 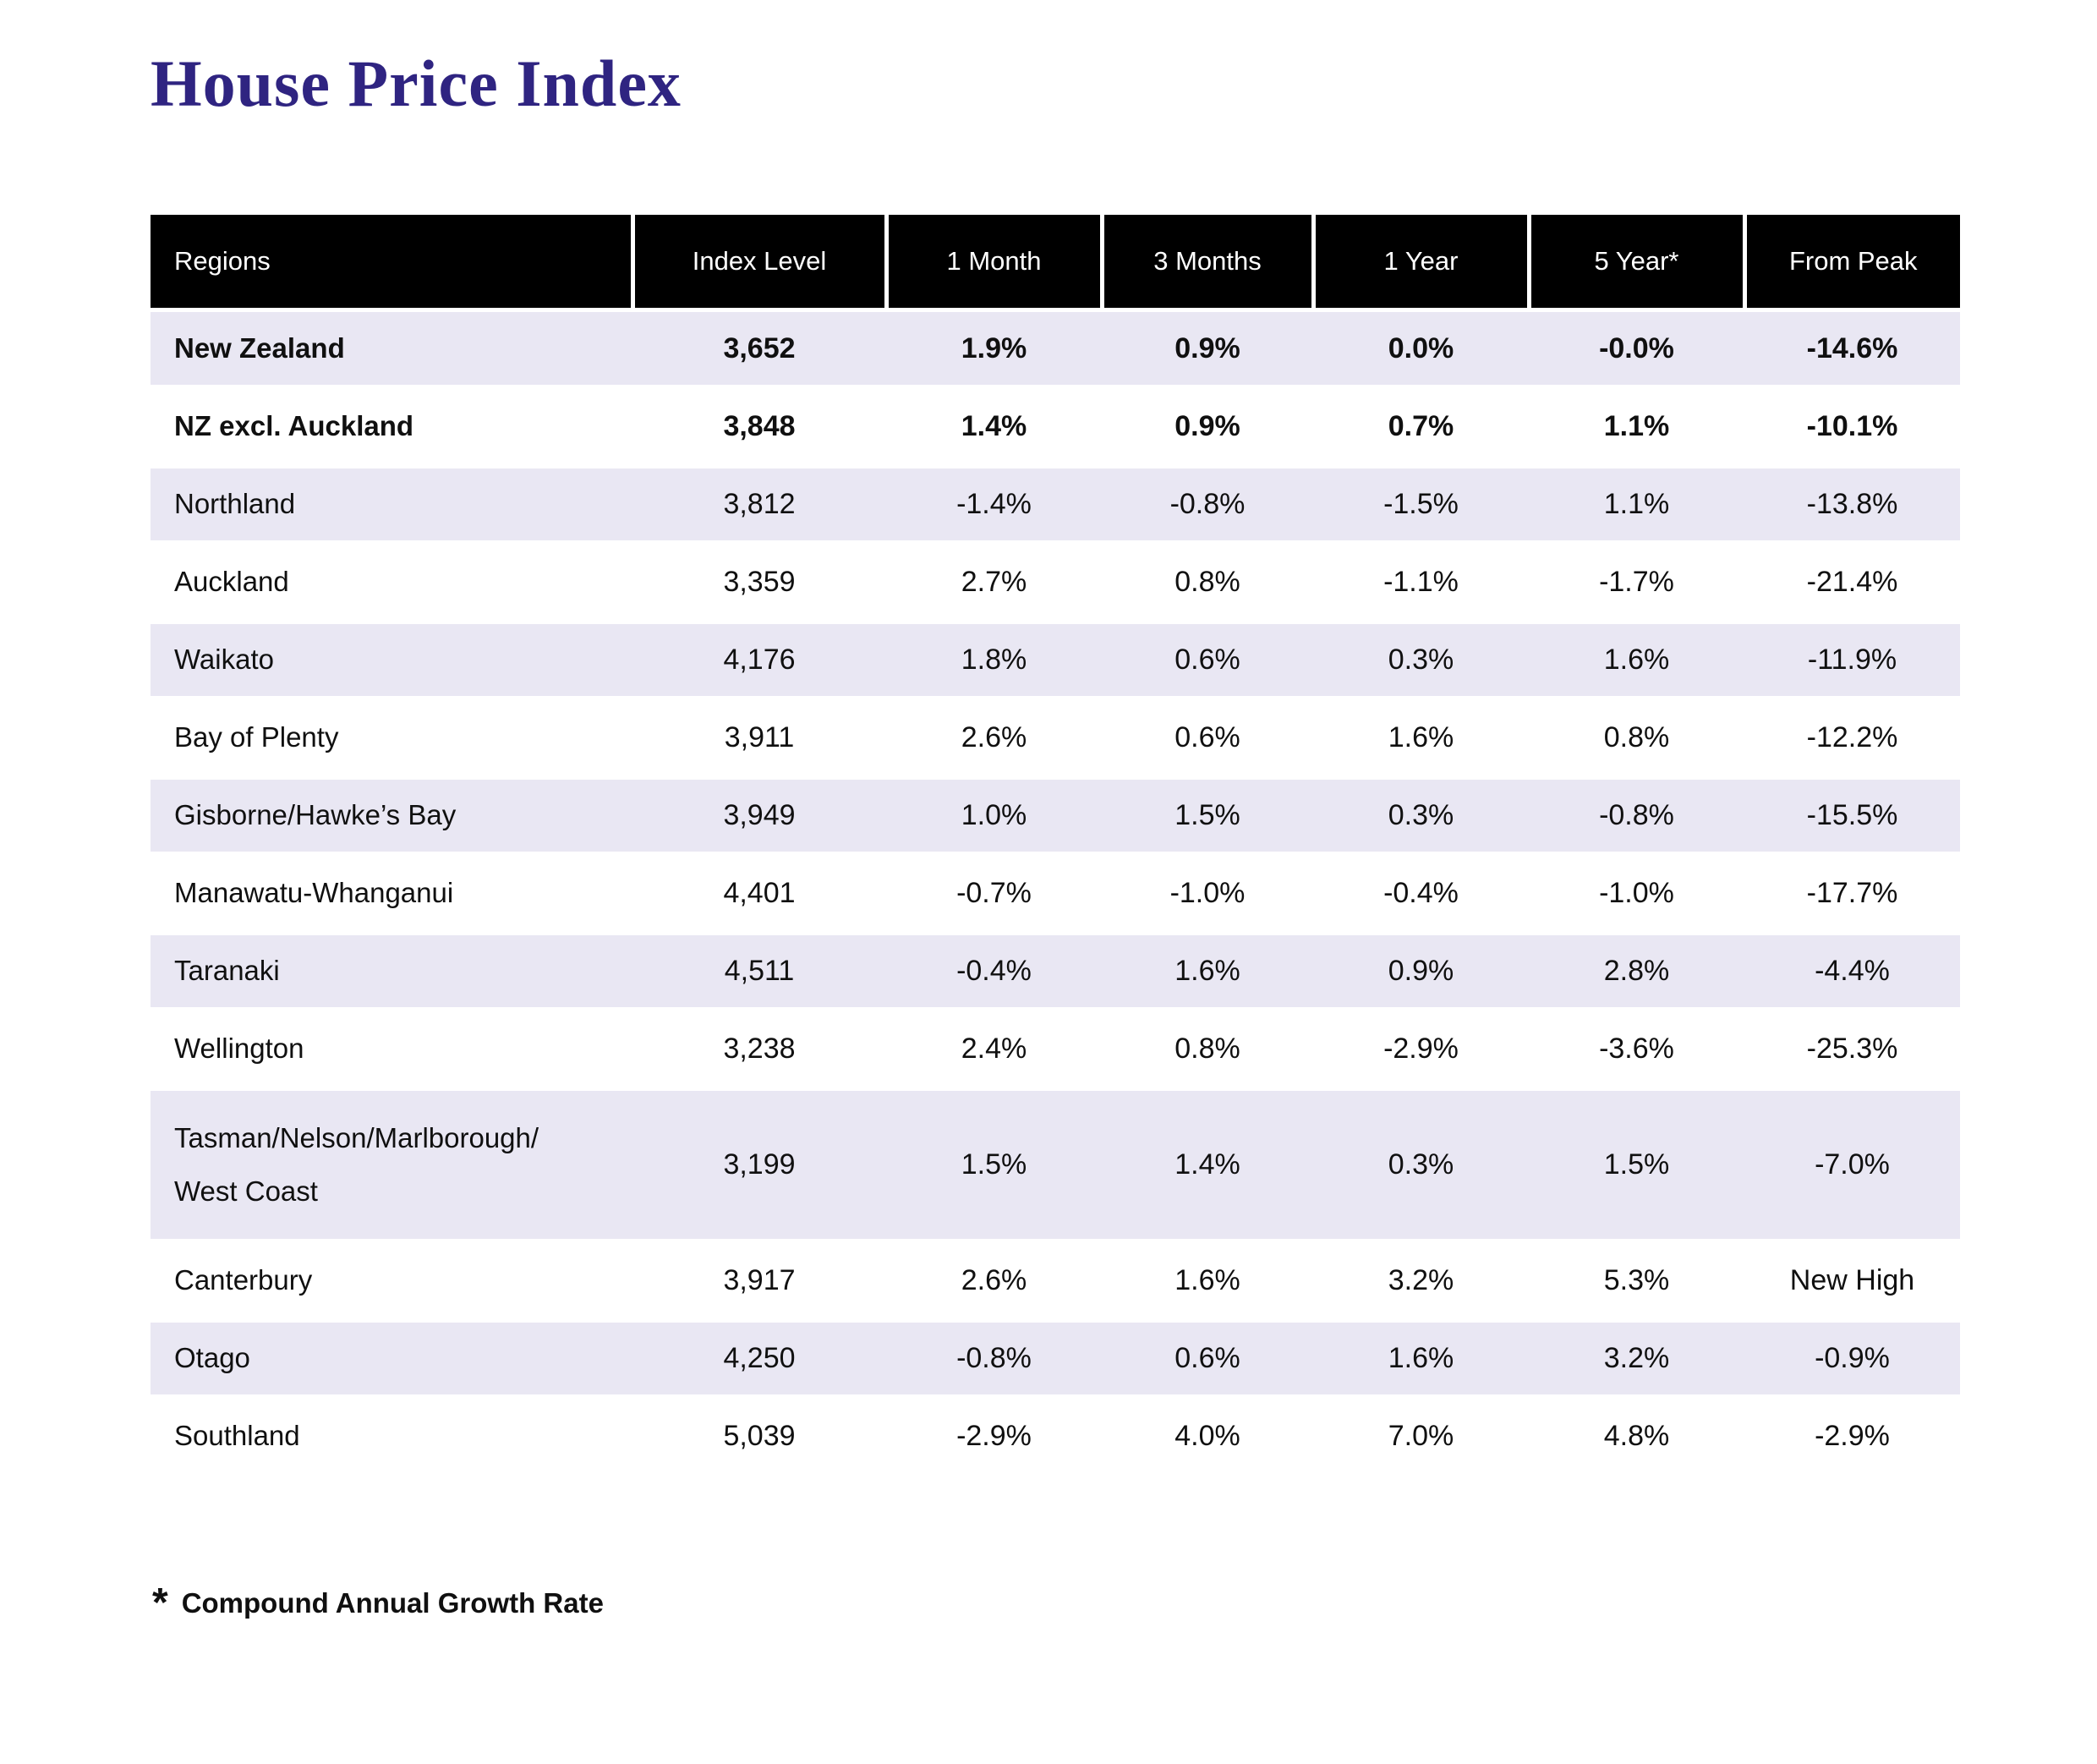 I want to click on one-year-cell: -0.4%, so click(x=1421, y=895).